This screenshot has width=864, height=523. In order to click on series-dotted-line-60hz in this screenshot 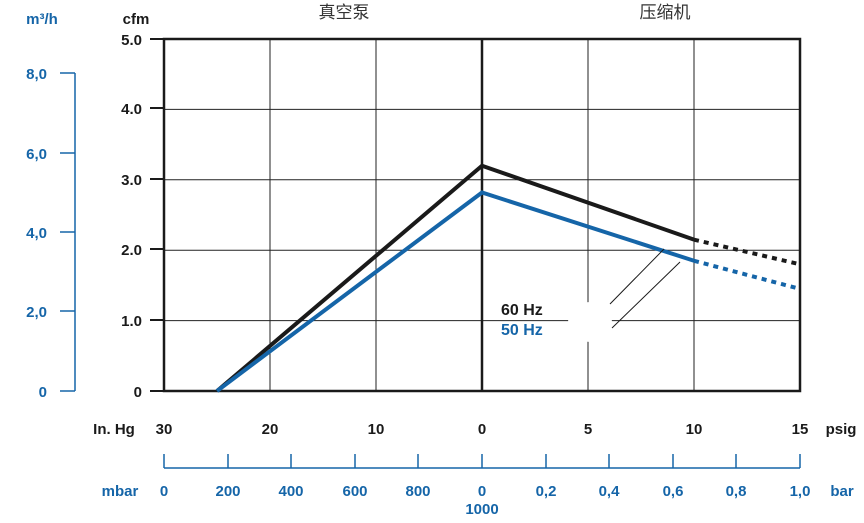, I will do `click(747, 252)`.